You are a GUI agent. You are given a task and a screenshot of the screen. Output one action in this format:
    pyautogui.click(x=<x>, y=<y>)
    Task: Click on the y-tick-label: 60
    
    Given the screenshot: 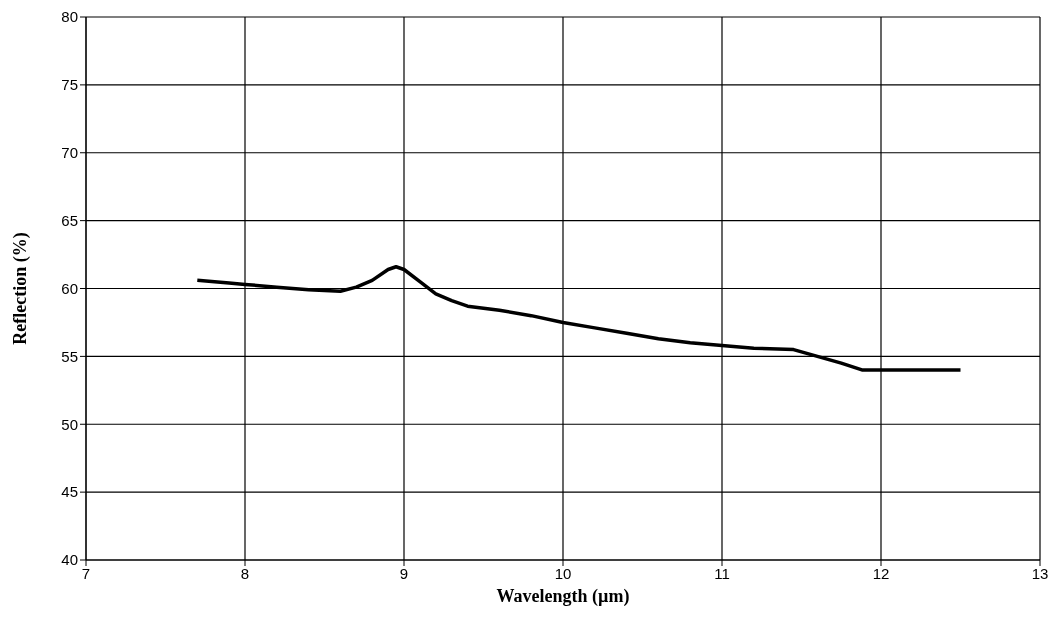 What is the action you would take?
    pyautogui.click(x=69, y=288)
    